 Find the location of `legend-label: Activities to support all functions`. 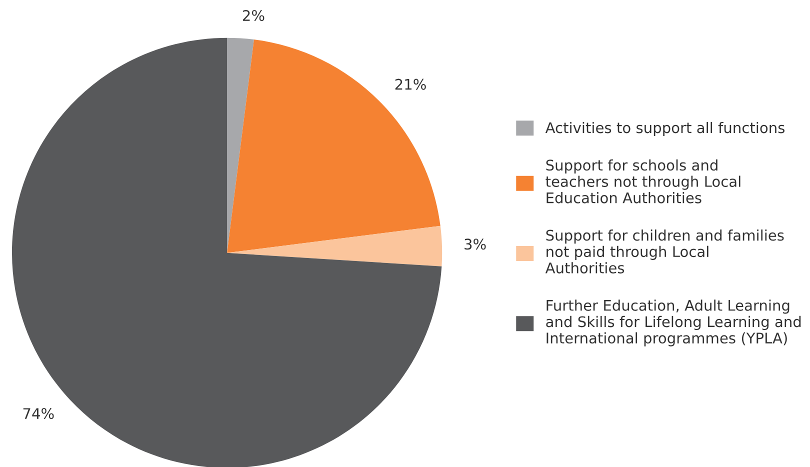

legend-label: Activities to support all functions is located at coordinates (664, 129).